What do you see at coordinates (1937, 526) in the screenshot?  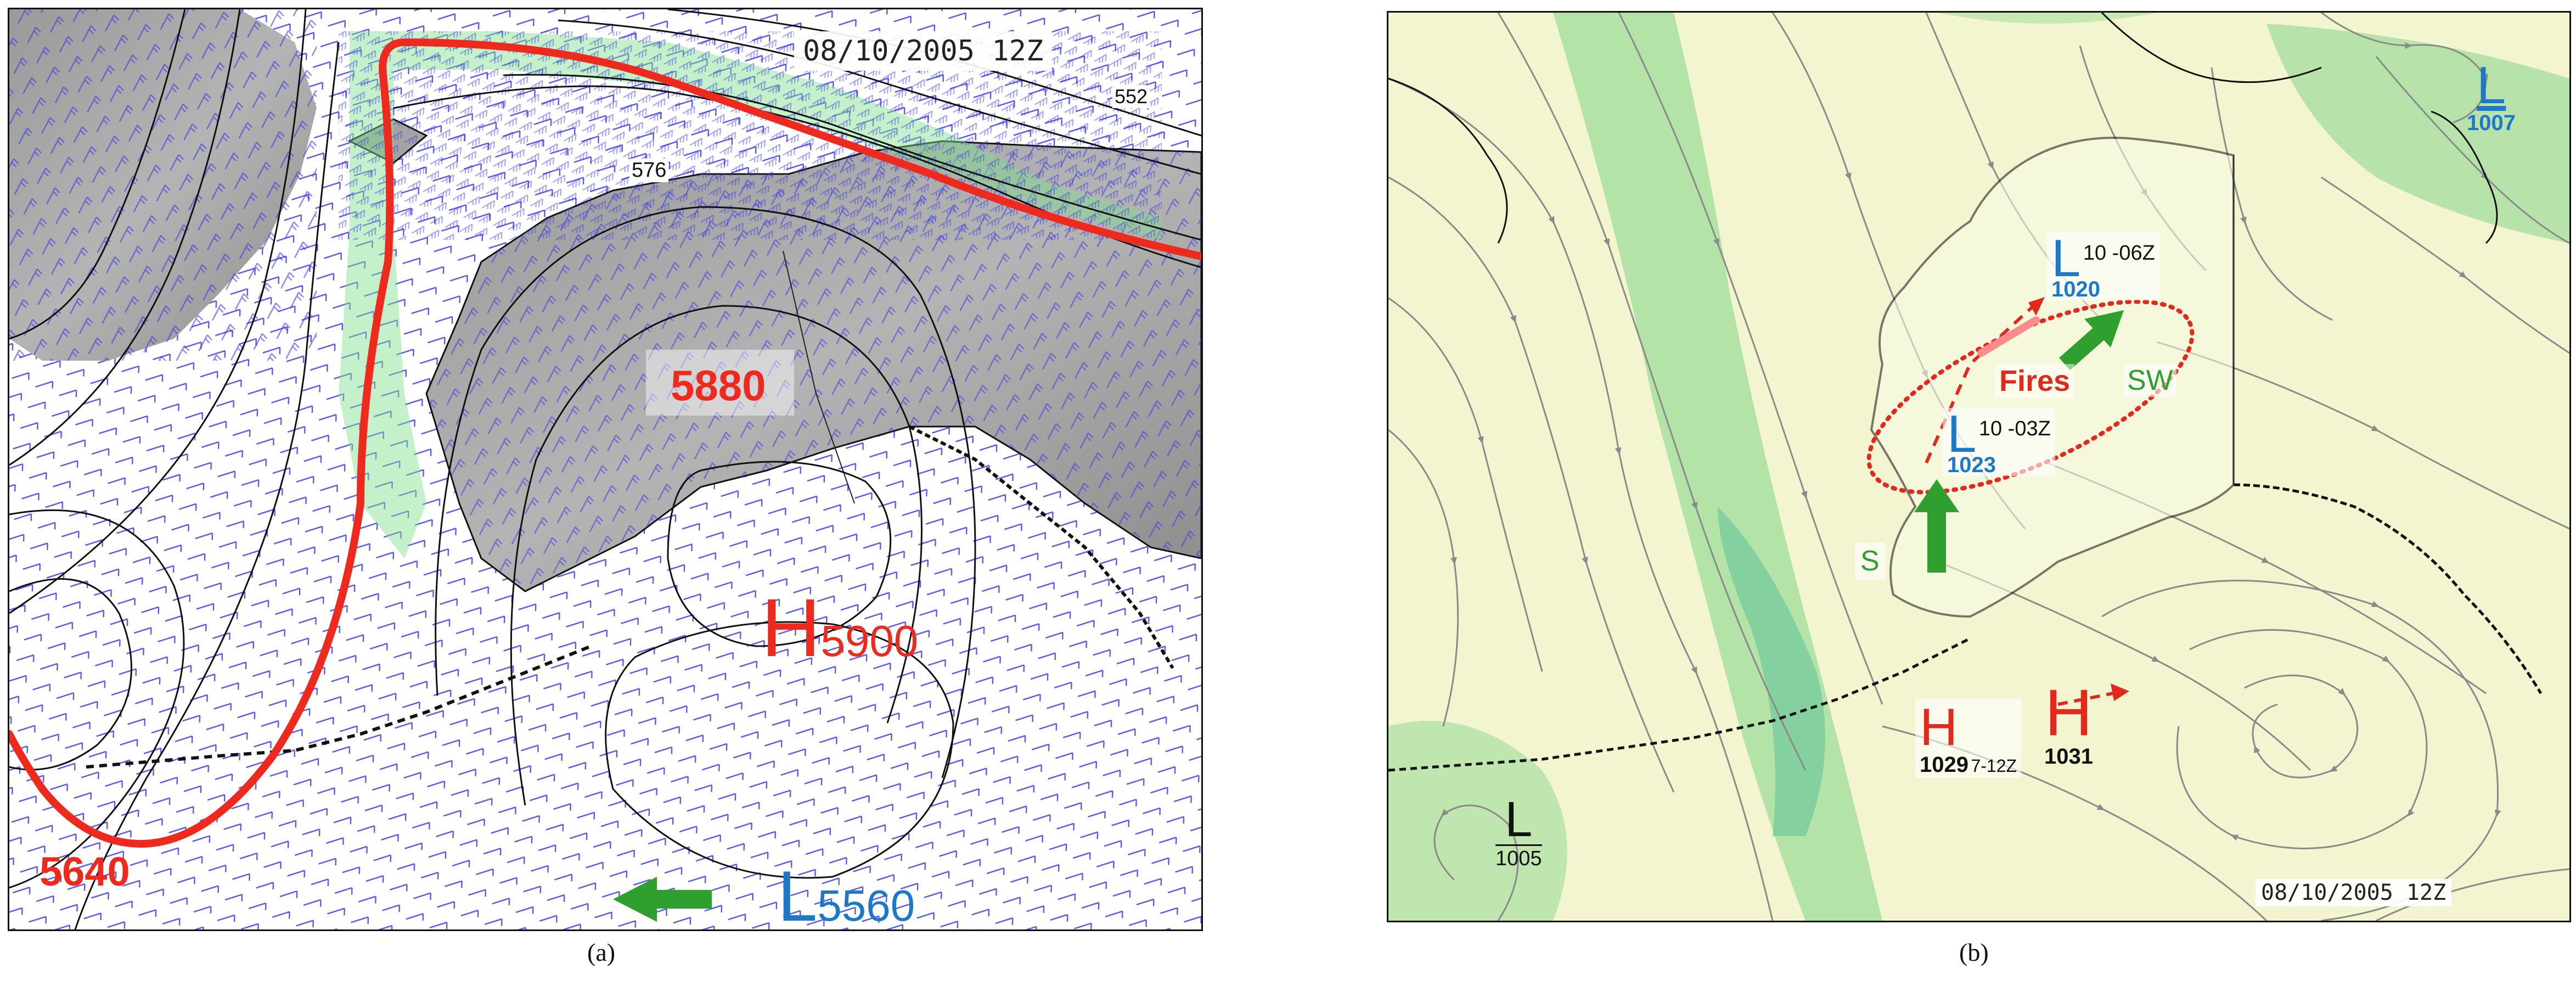 I see `flow-arrow-s` at bounding box center [1937, 526].